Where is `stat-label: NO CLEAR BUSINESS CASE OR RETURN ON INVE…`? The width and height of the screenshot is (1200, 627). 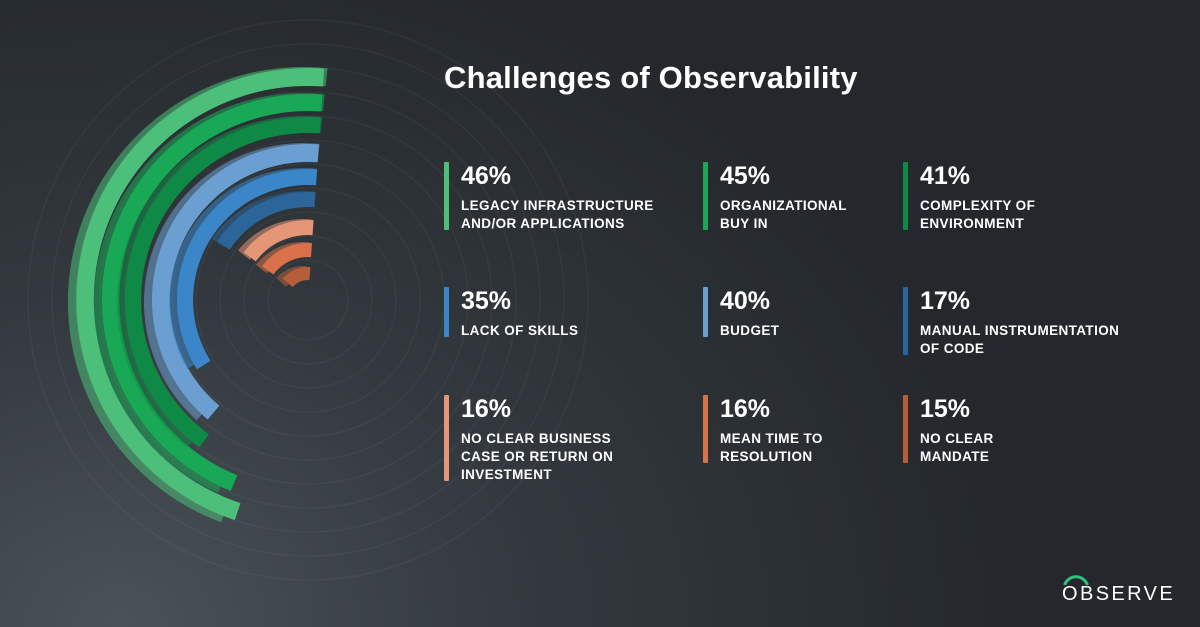 stat-label: NO CLEAR BUSINESS CASE OR RETURN ON INVE… is located at coordinates (537, 456).